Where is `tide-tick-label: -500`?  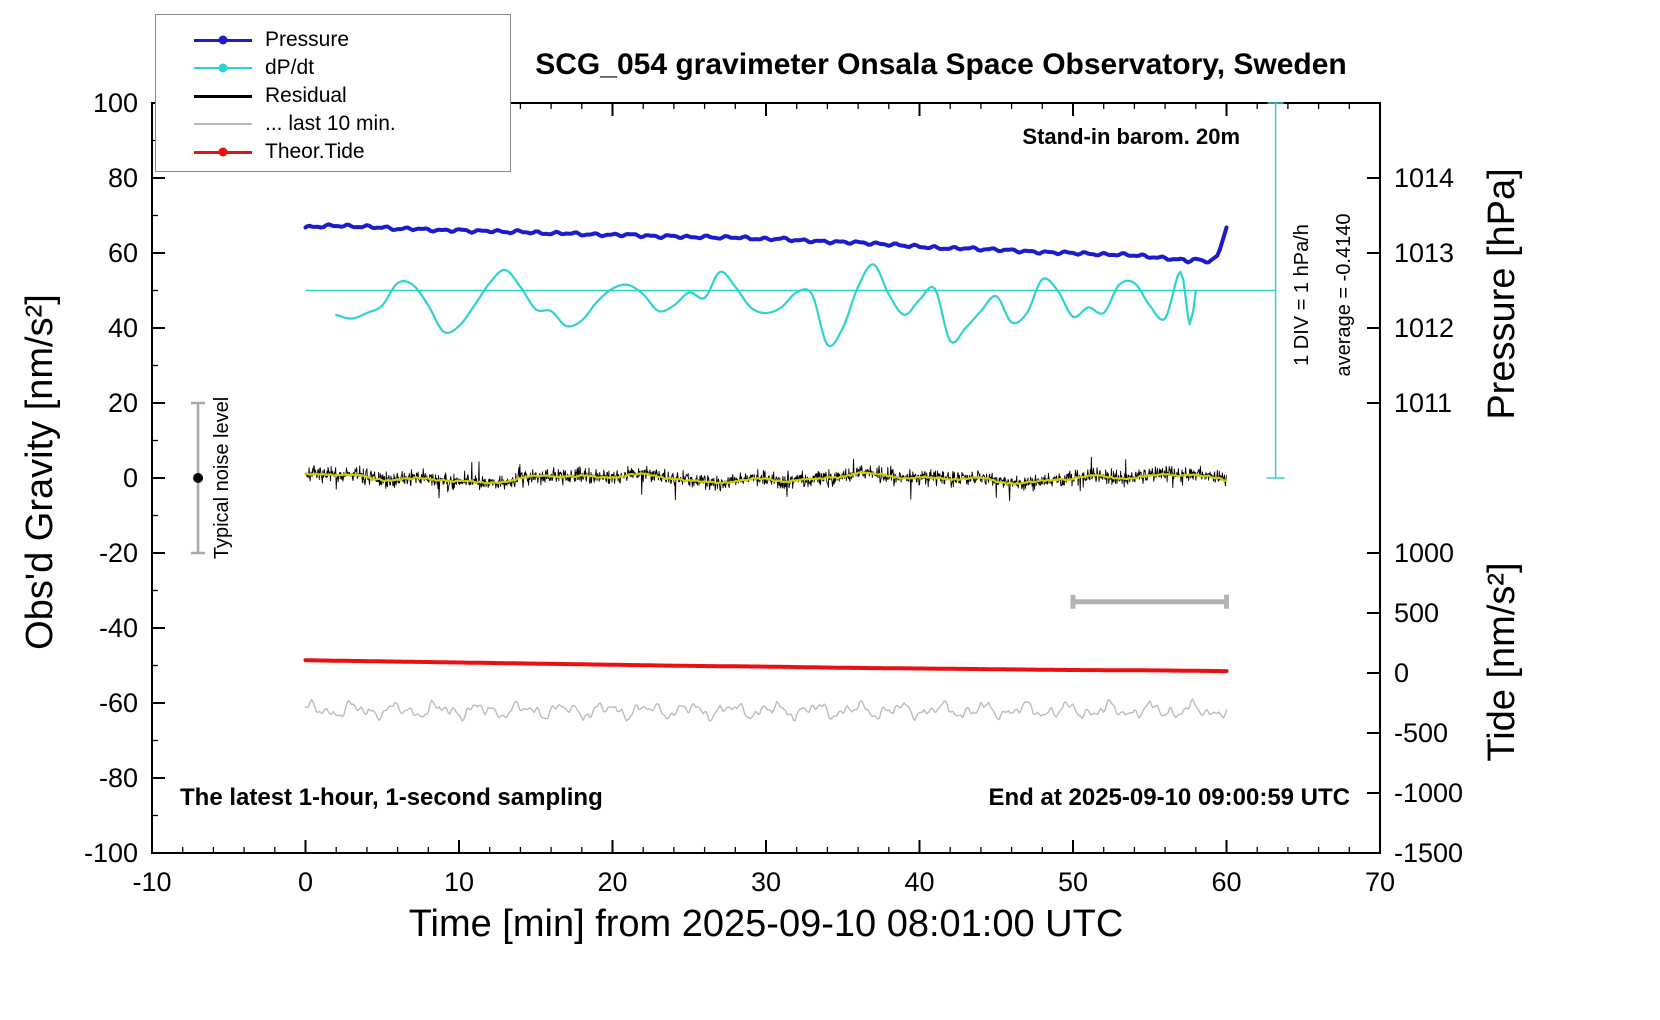
tide-tick-label: -500 is located at coordinates (1421, 733).